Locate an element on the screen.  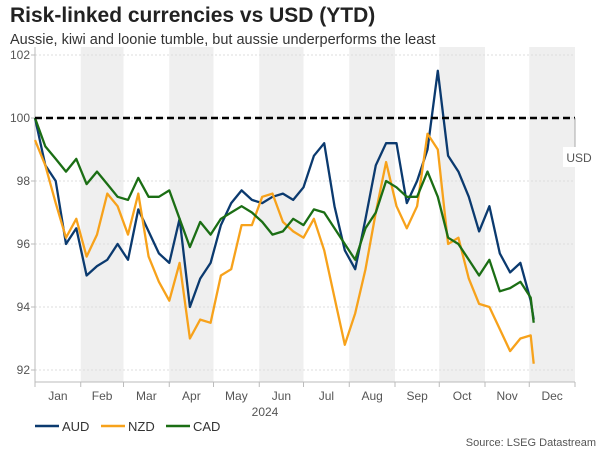
y-tick-label: 98 is located at coordinates (24, 181).